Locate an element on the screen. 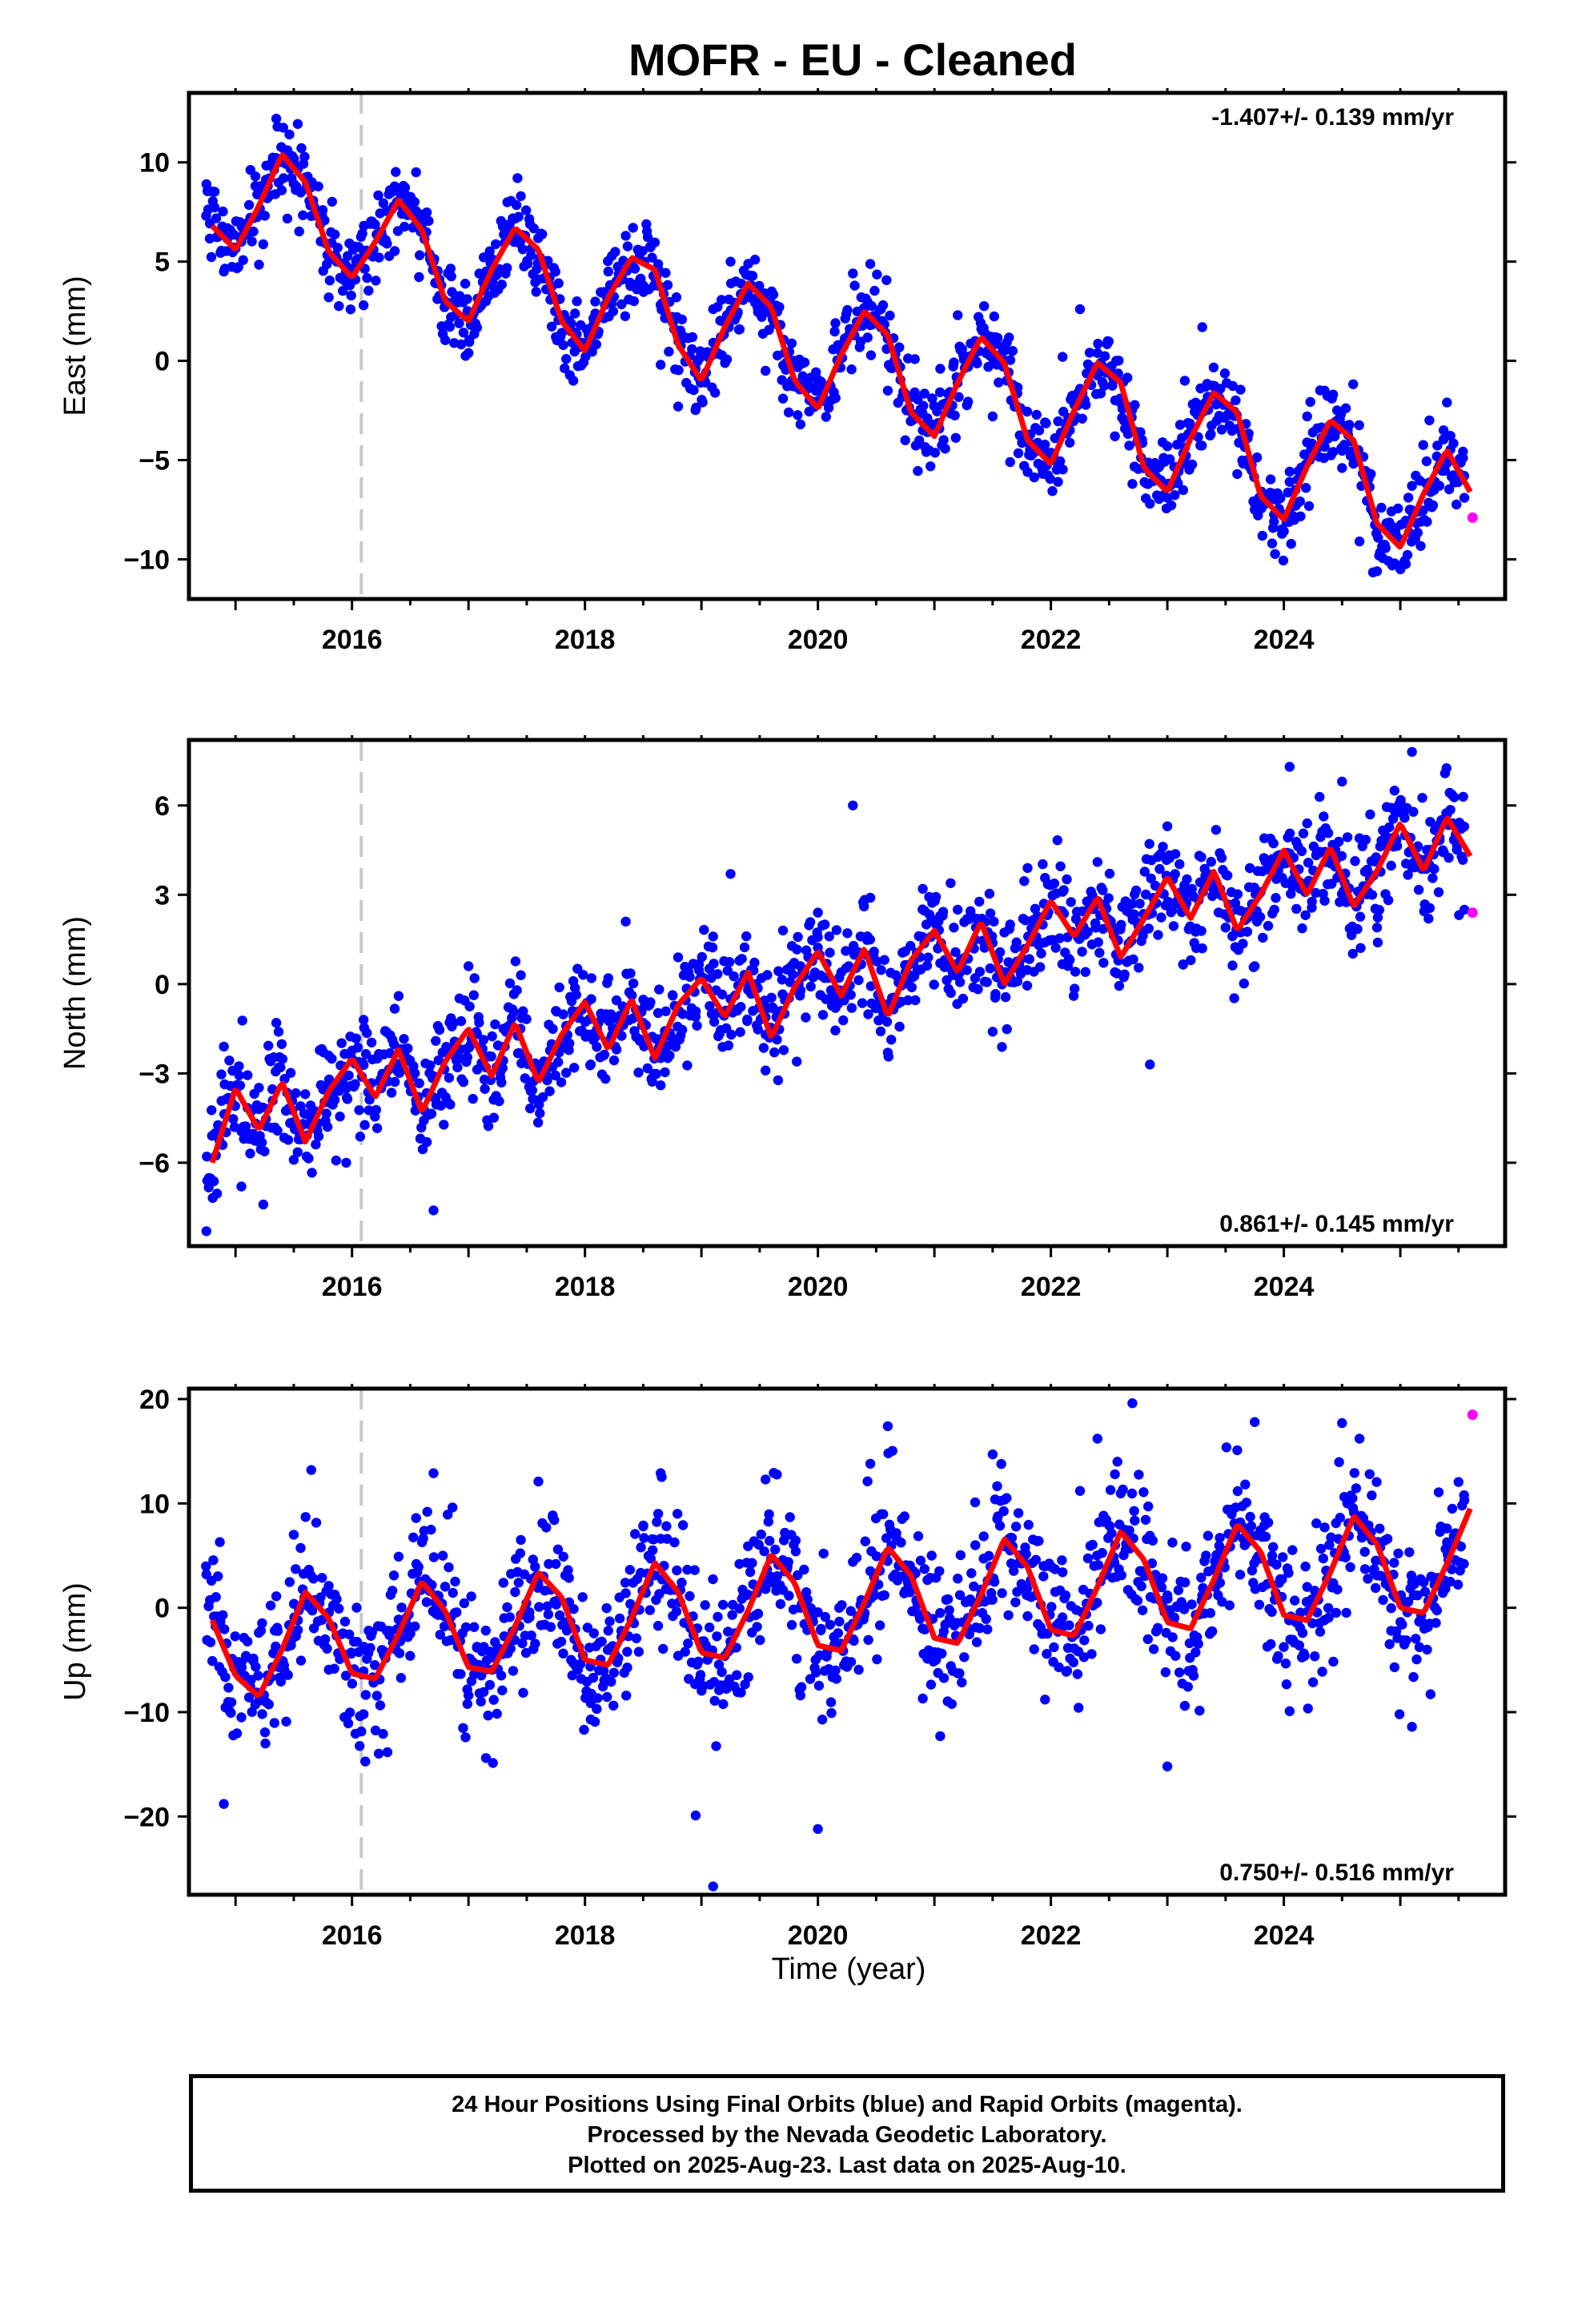  x-tick-label: 2024 is located at coordinates (1284, 1287).